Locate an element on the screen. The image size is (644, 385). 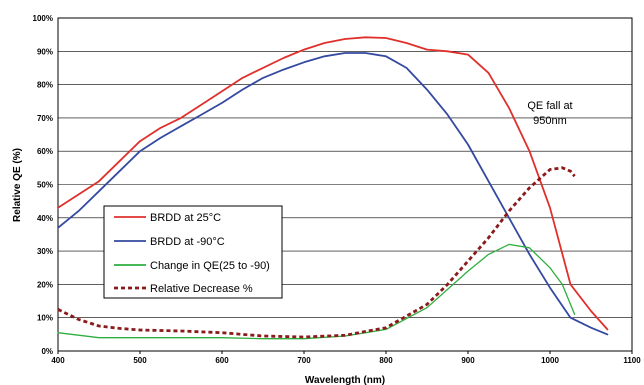
x-axis-title: Wavelength (nm) is located at coordinates (345, 380).